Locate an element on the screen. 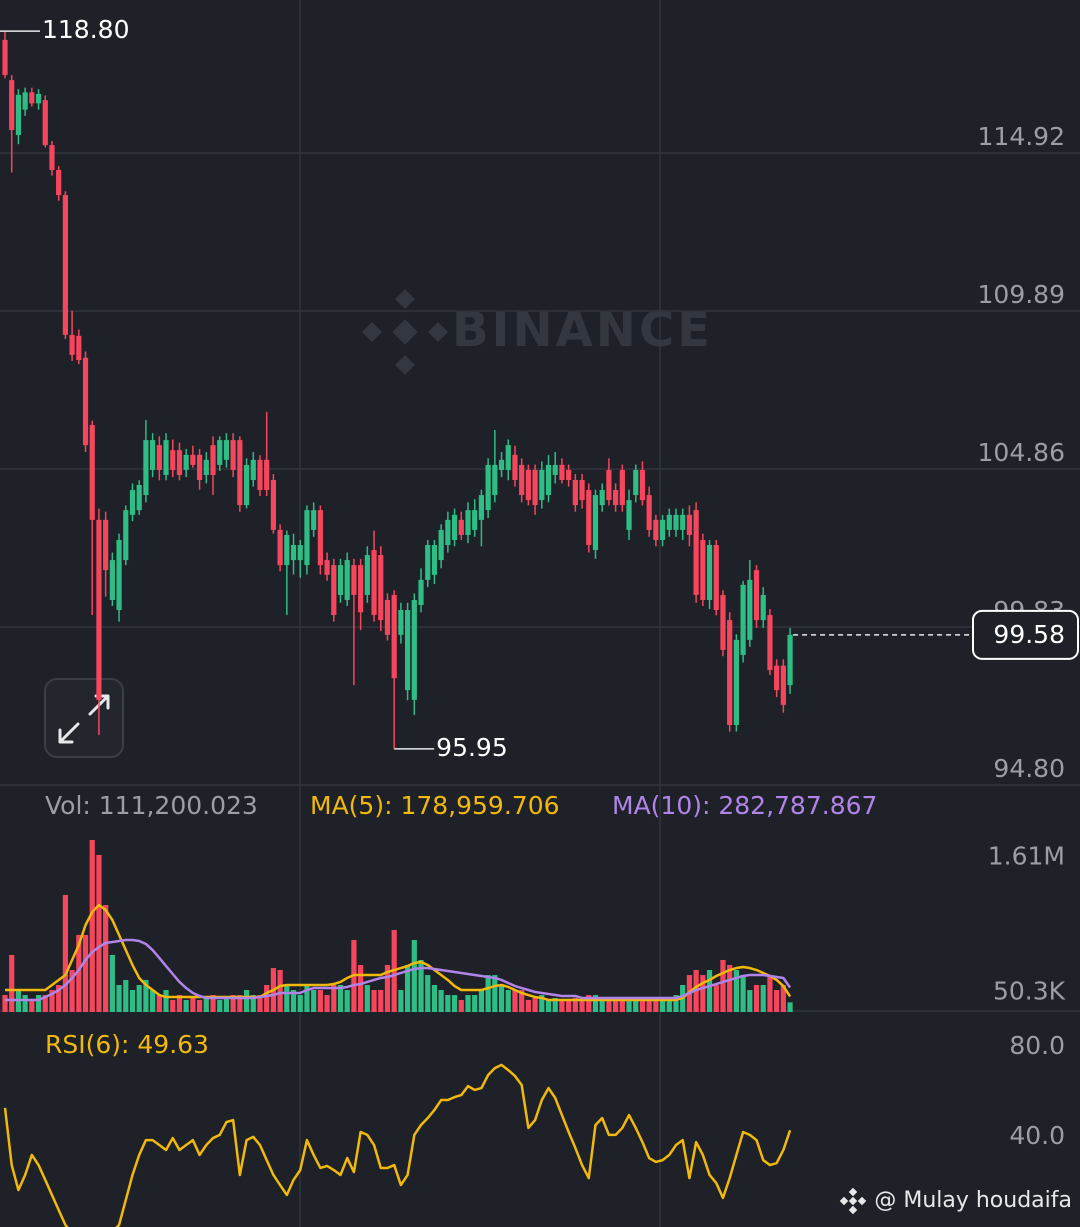 This screenshot has width=1080, height=1227. expand-button is located at coordinates (84, 718).